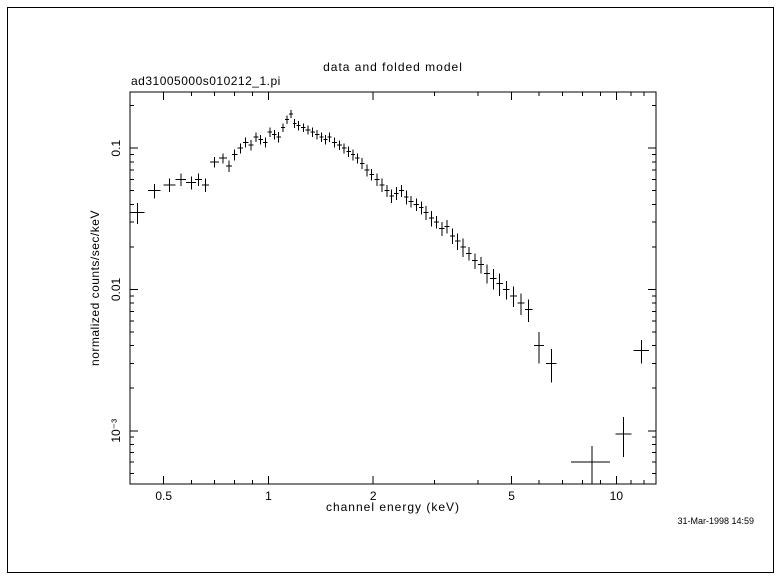  What do you see at coordinates (163, 496) in the screenshot?
I see `x-tick-label: 0.5` at bounding box center [163, 496].